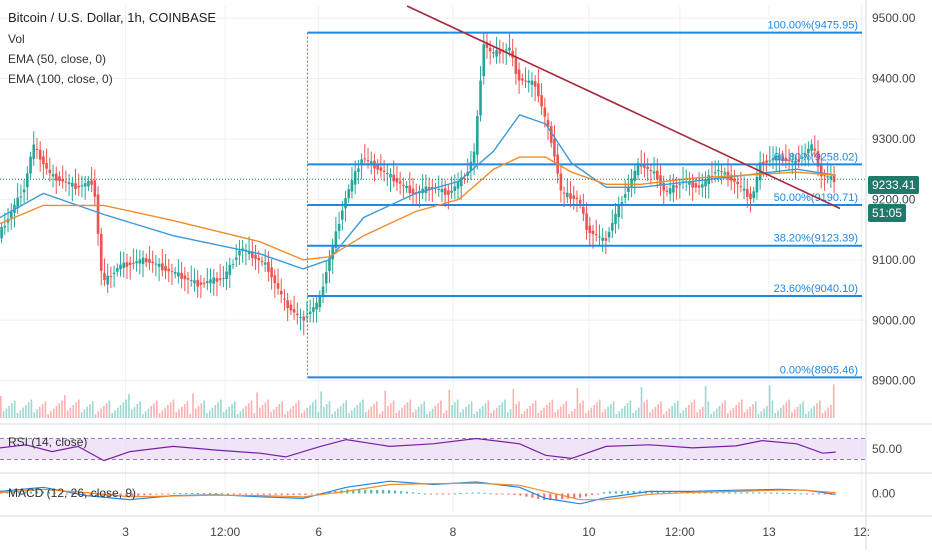  Describe the element at coordinates (16, 39) in the screenshot. I see `volume-legend: Vol` at that location.